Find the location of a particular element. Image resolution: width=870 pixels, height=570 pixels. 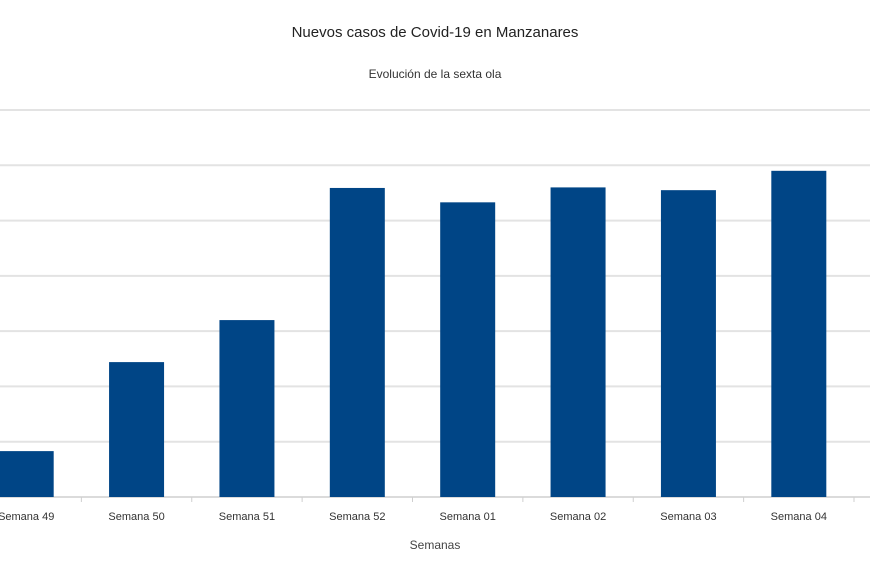

x-tick-label: Semana 02 is located at coordinates (578, 517).